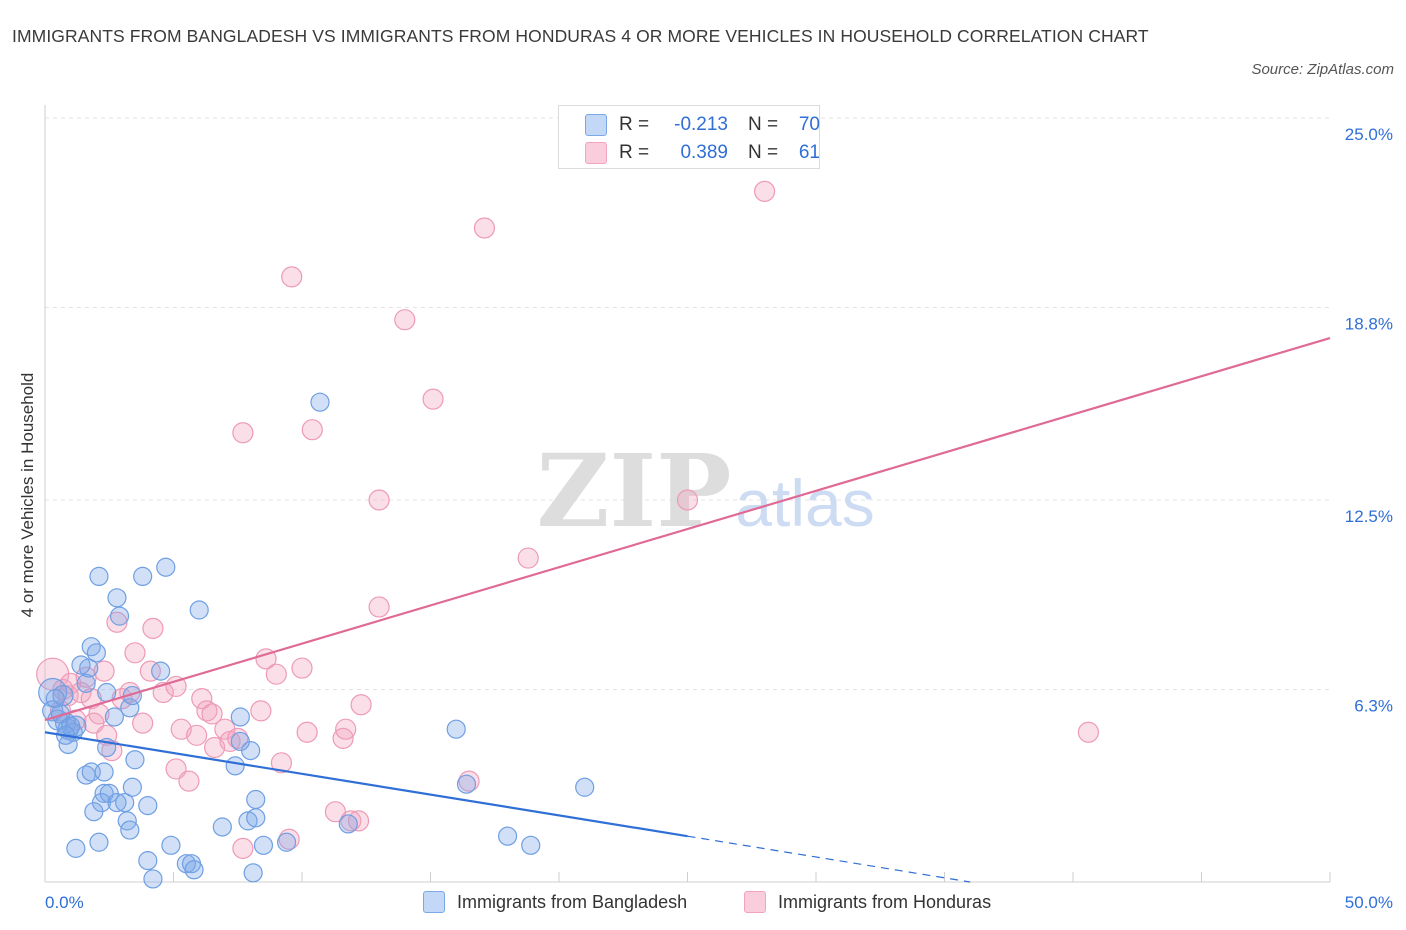 This screenshot has height=930, width=1406. I want to click on legend-r-value-honduras: 0.389, so click(704, 152).